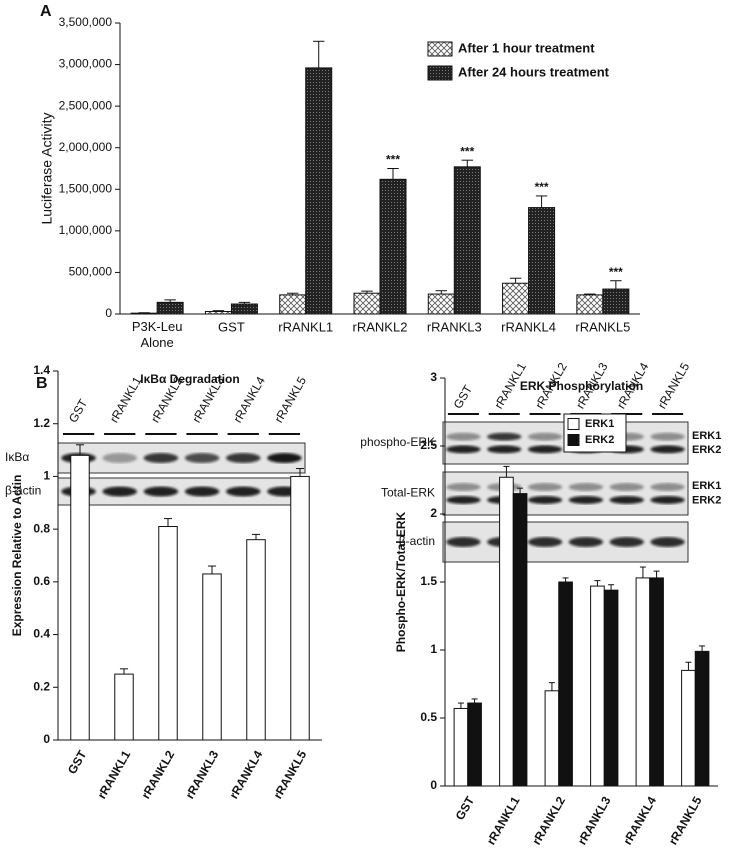 The width and height of the screenshot is (731, 853). Describe the element at coordinates (685, 820) in the screenshot. I see `x-tick-label: rRANKL5` at that location.